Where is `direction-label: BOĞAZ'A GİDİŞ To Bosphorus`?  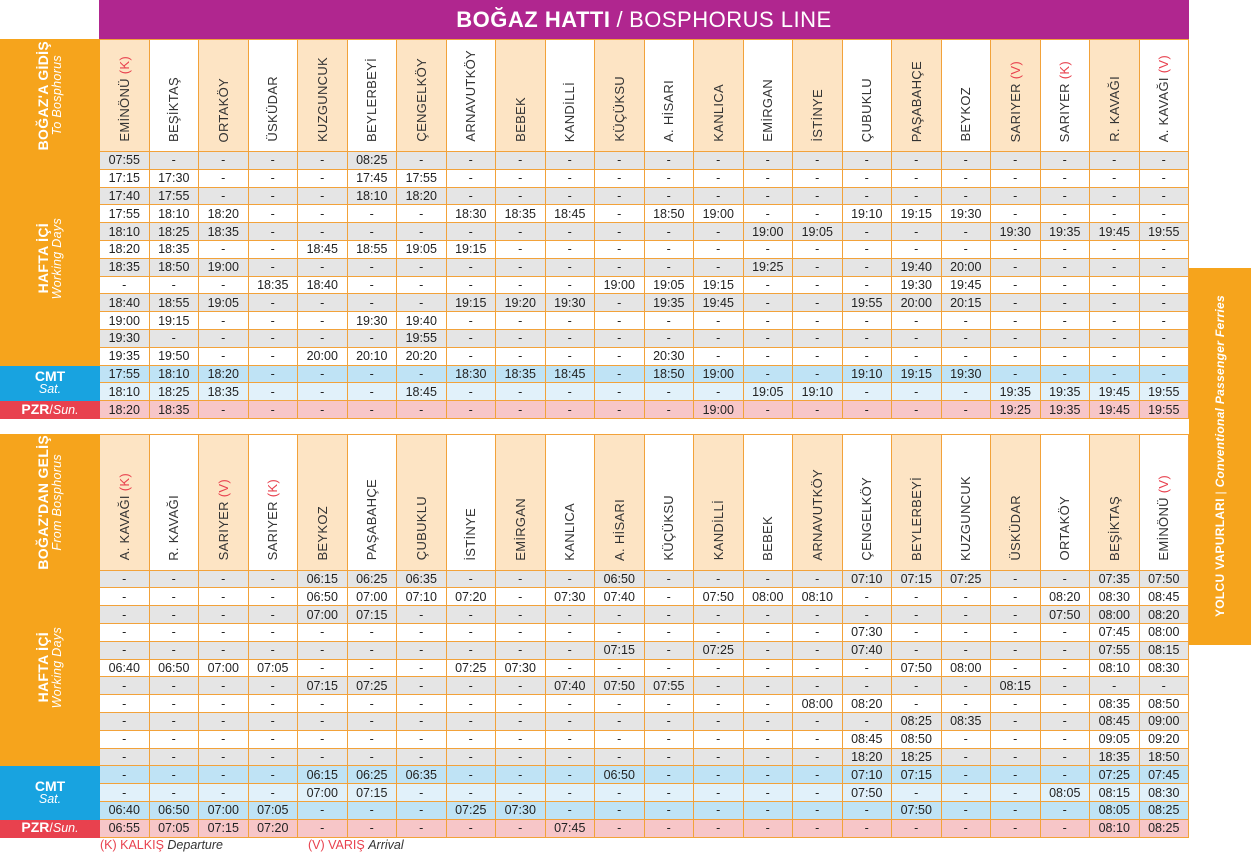 direction-label: BOĞAZ'A GİDİŞ To Bosphorus is located at coordinates (50, 95).